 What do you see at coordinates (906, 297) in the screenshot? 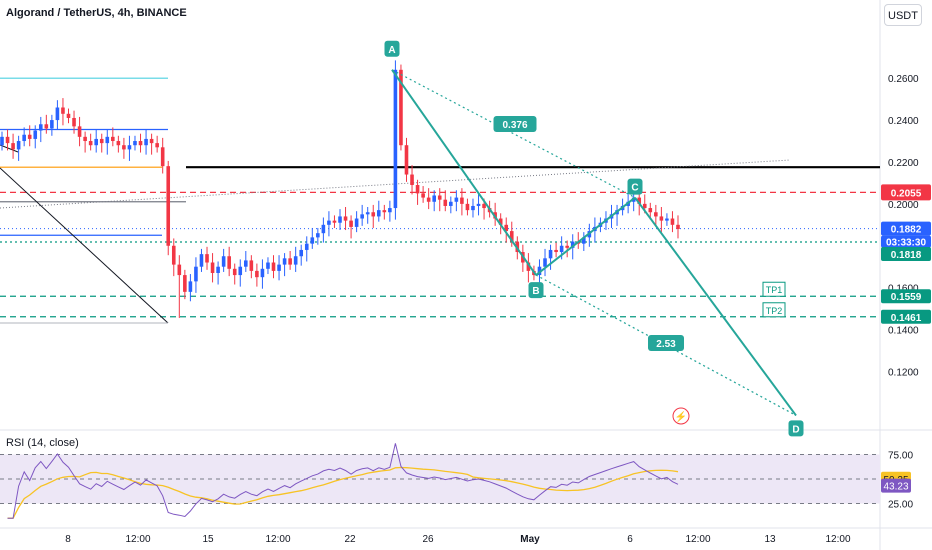
I see `price-label: 0.1559` at bounding box center [906, 297].